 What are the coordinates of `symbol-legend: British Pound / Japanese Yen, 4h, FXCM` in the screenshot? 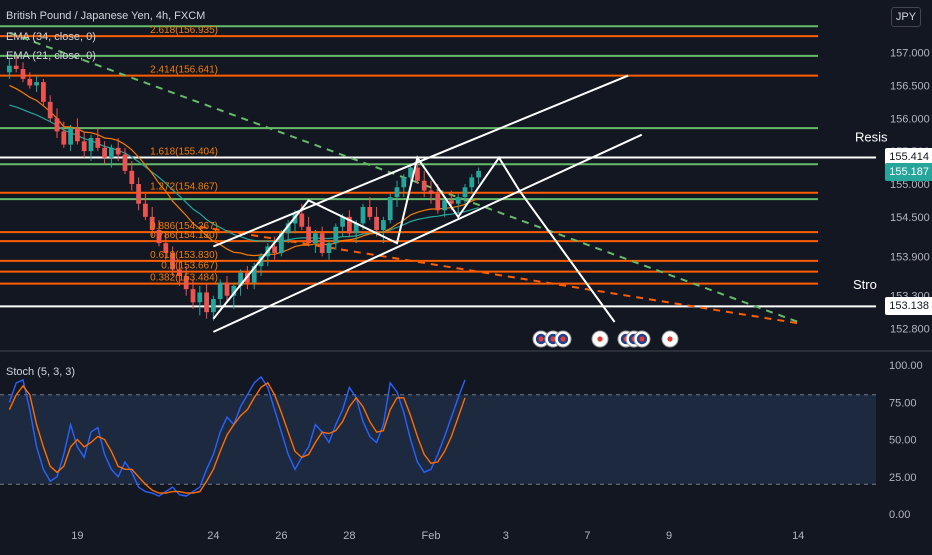 It's located at (106, 16).